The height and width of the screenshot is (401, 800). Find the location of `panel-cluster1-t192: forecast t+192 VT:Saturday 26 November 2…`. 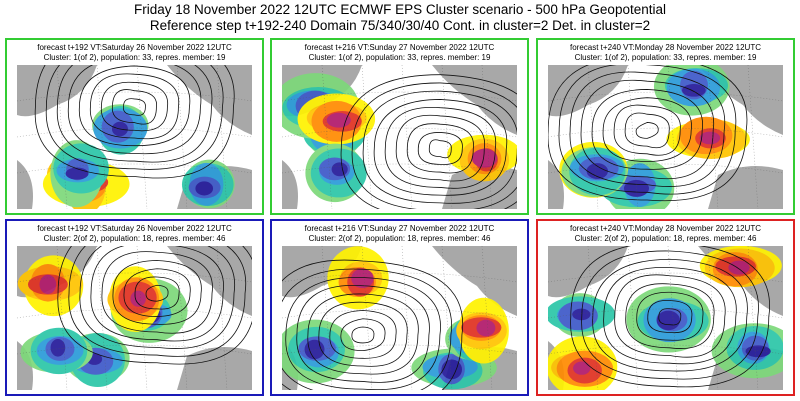

panel-cluster1-t192: forecast t+192 VT:Saturday 26 November 2… is located at coordinates (134, 126).